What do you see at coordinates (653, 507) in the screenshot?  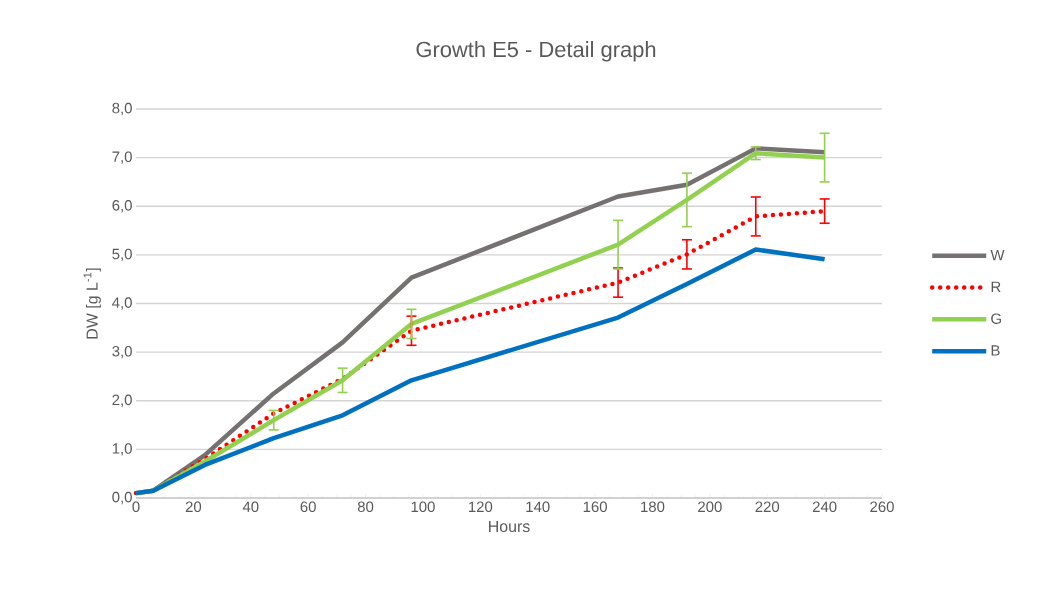 I see `x-tick-label: 180` at bounding box center [653, 507].